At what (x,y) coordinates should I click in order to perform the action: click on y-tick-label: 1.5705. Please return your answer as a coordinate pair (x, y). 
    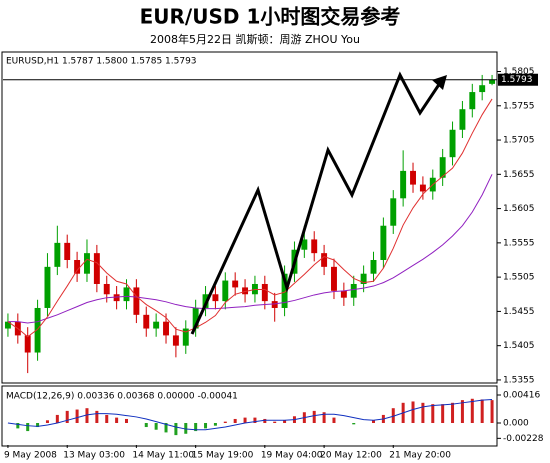
    Looking at the image, I should click on (519, 141).